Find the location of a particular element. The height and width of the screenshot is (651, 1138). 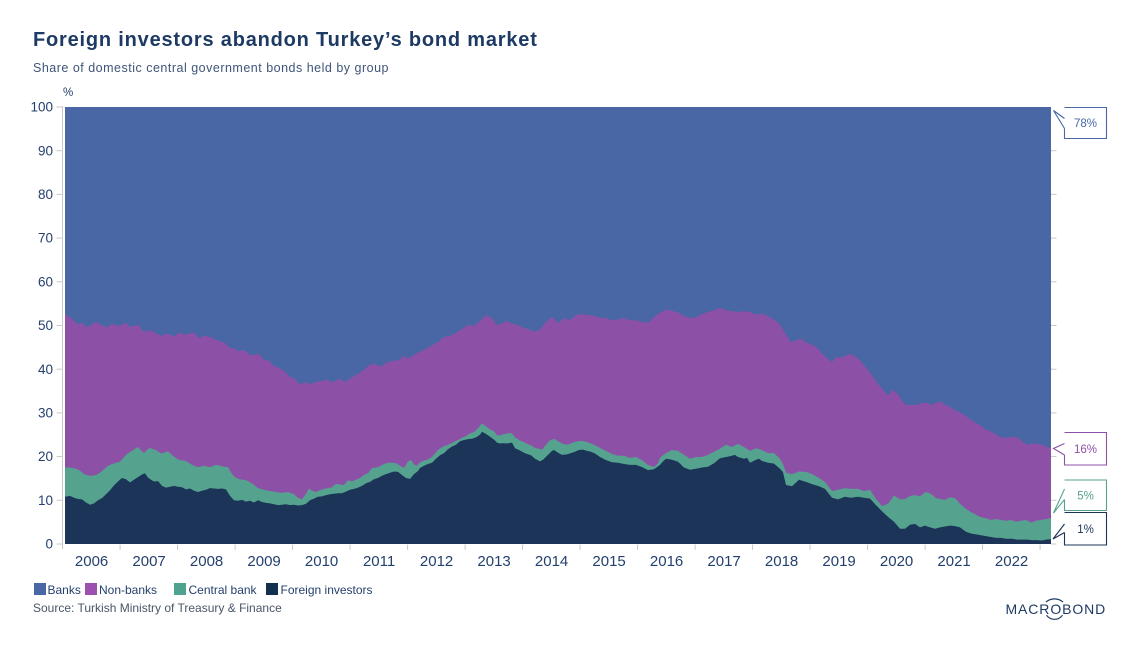

svg-text: 2014 is located at coordinates (551, 561).